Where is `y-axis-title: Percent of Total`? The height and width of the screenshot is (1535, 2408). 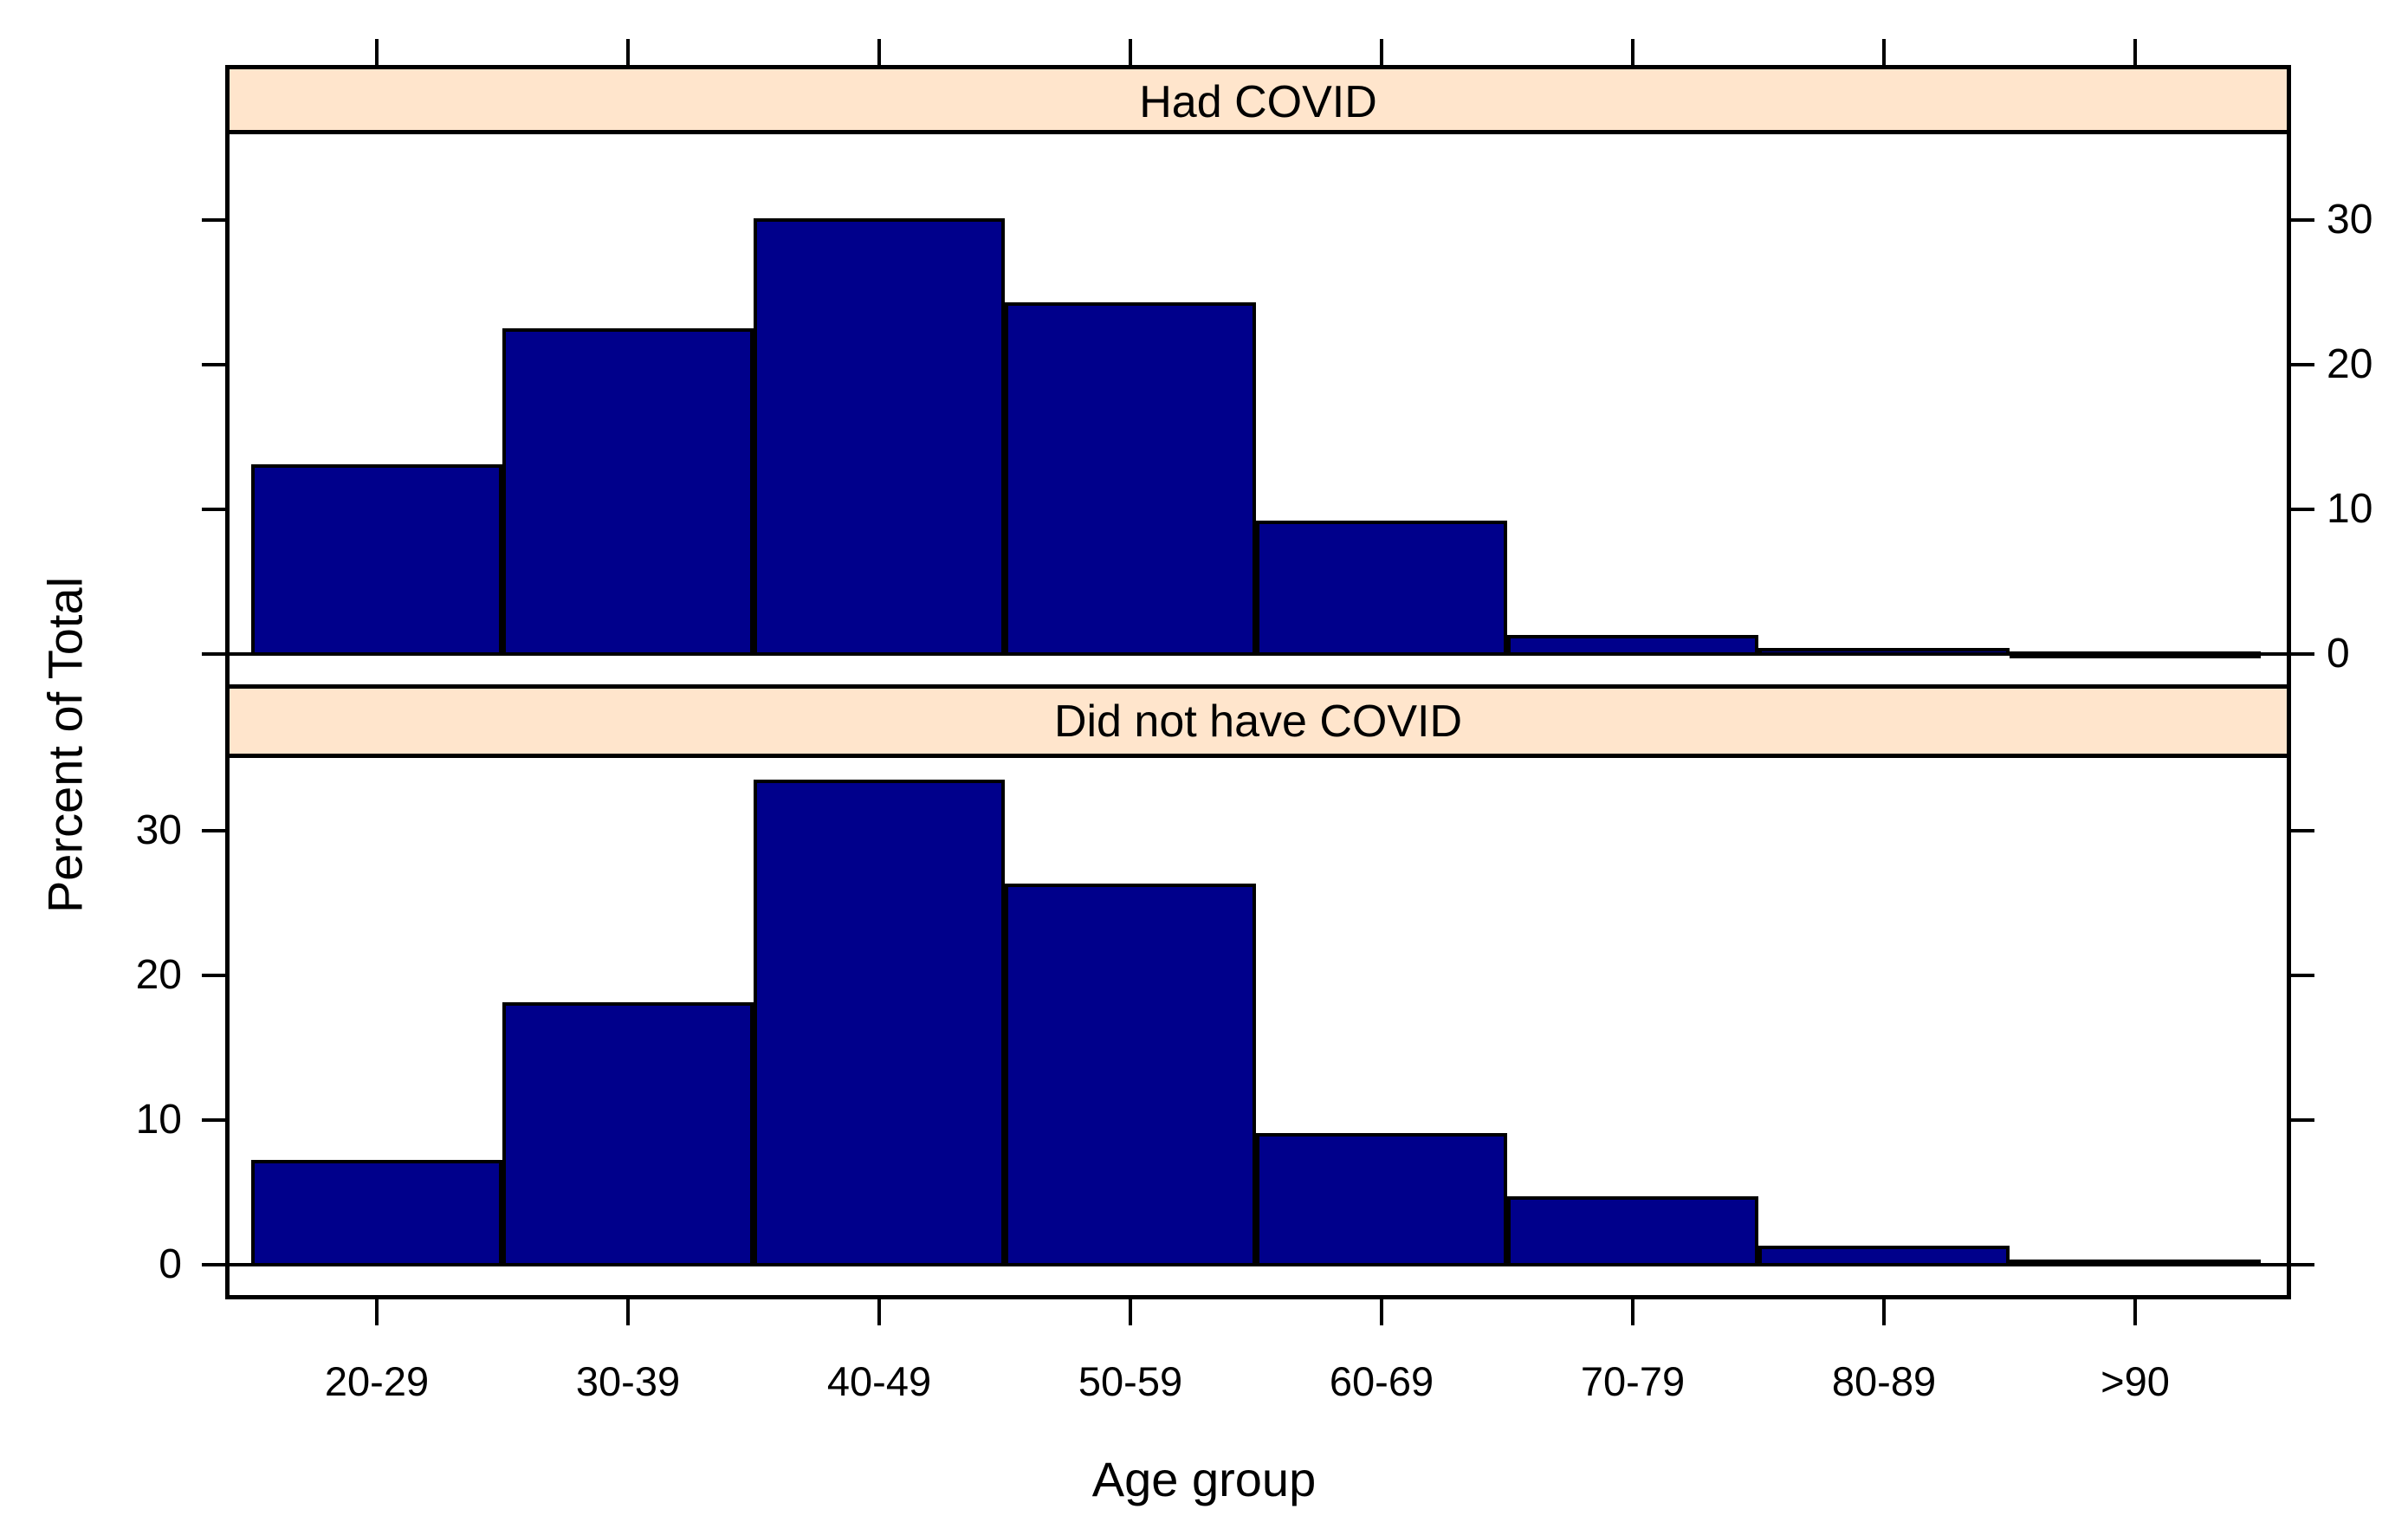 y-axis-title: Percent of Total is located at coordinates (65, 745).